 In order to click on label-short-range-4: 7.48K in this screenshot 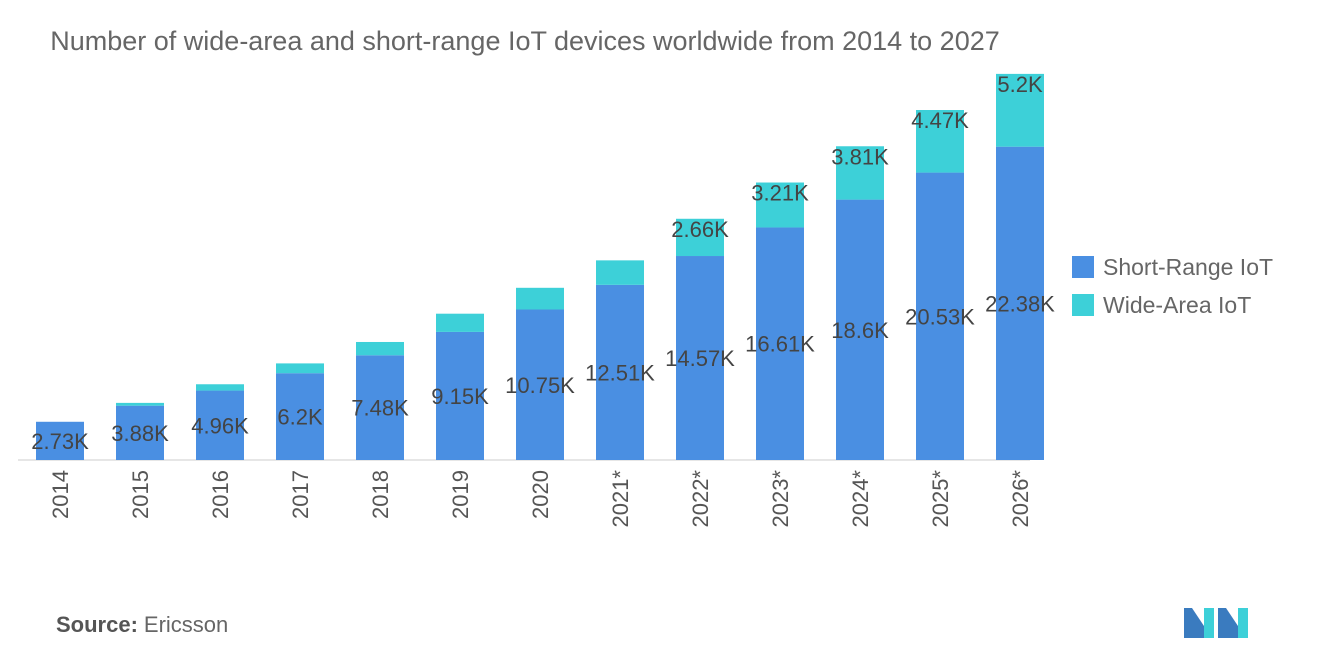, I will do `click(380, 408)`.